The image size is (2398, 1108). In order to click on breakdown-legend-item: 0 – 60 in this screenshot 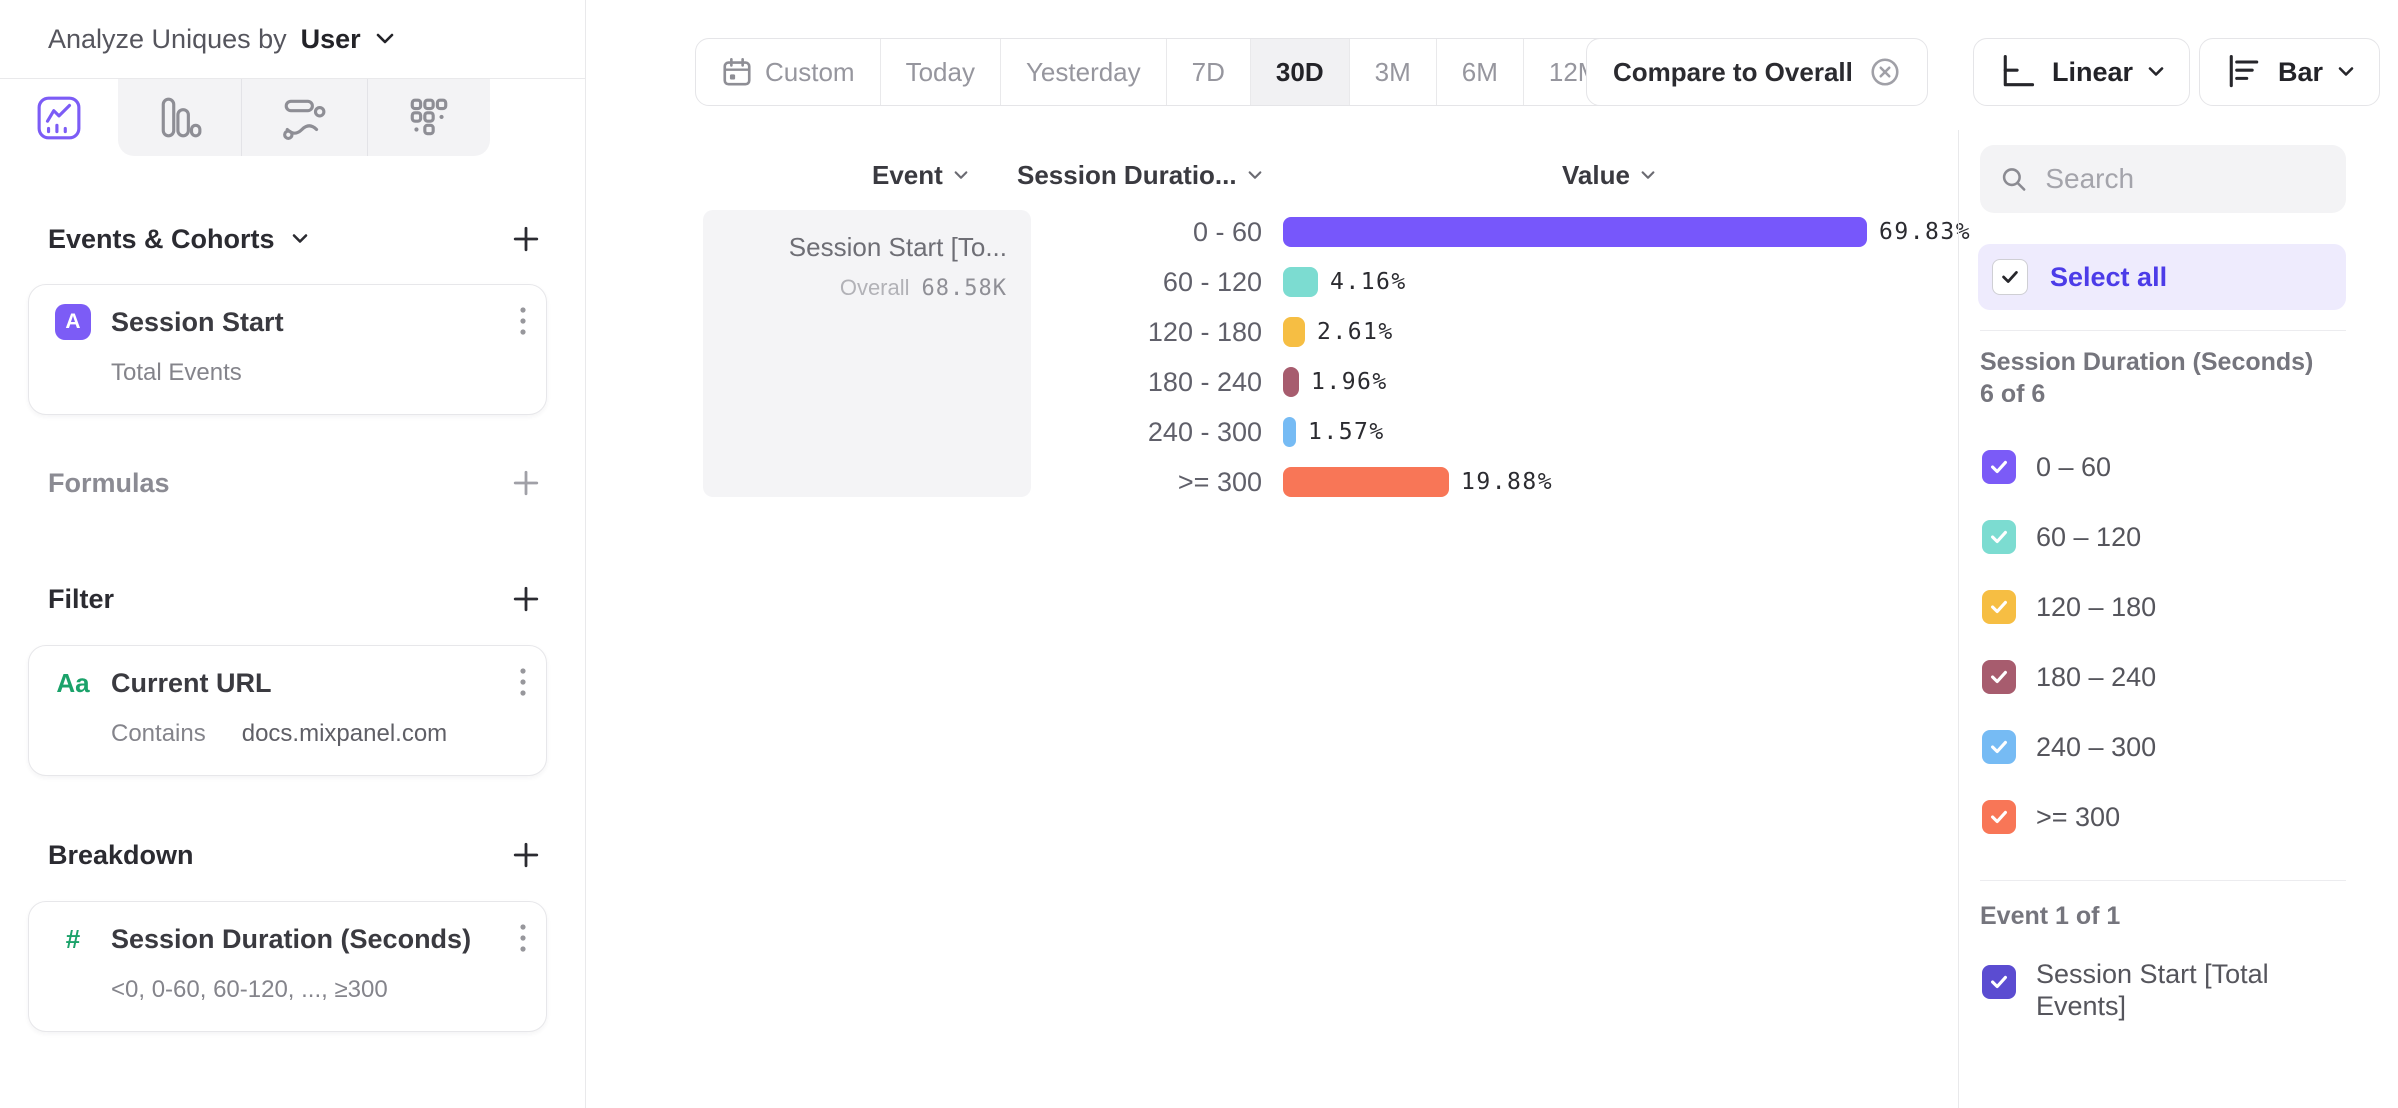, I will do `click(2069, 467)`.